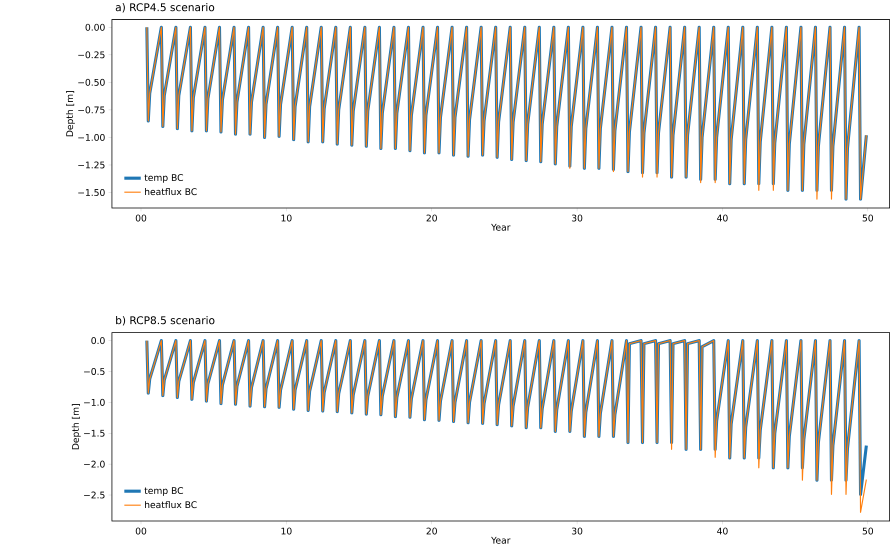 The width and height of the screenshot is (890, 547). I want to click on chart-title: a) RCP4.5 scenario, so click(165, 8).